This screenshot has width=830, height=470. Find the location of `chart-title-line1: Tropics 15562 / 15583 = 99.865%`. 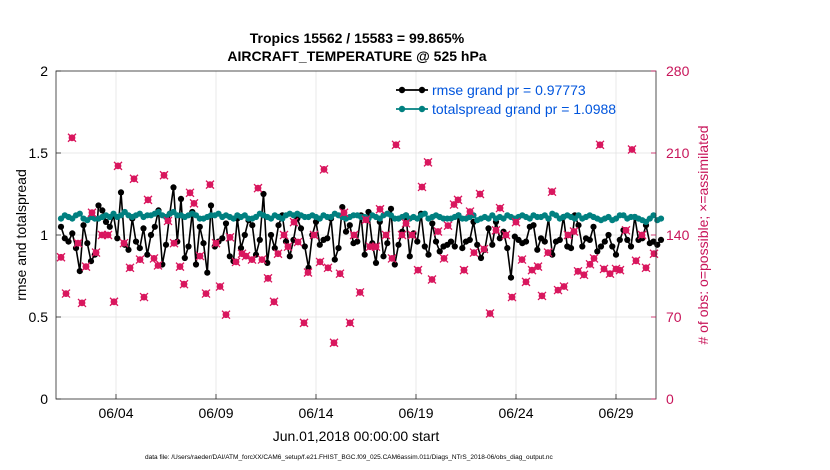

chart-title-line1: Tropics 15562 / 15583 = 99.865% is located at coordinates (357, 38).